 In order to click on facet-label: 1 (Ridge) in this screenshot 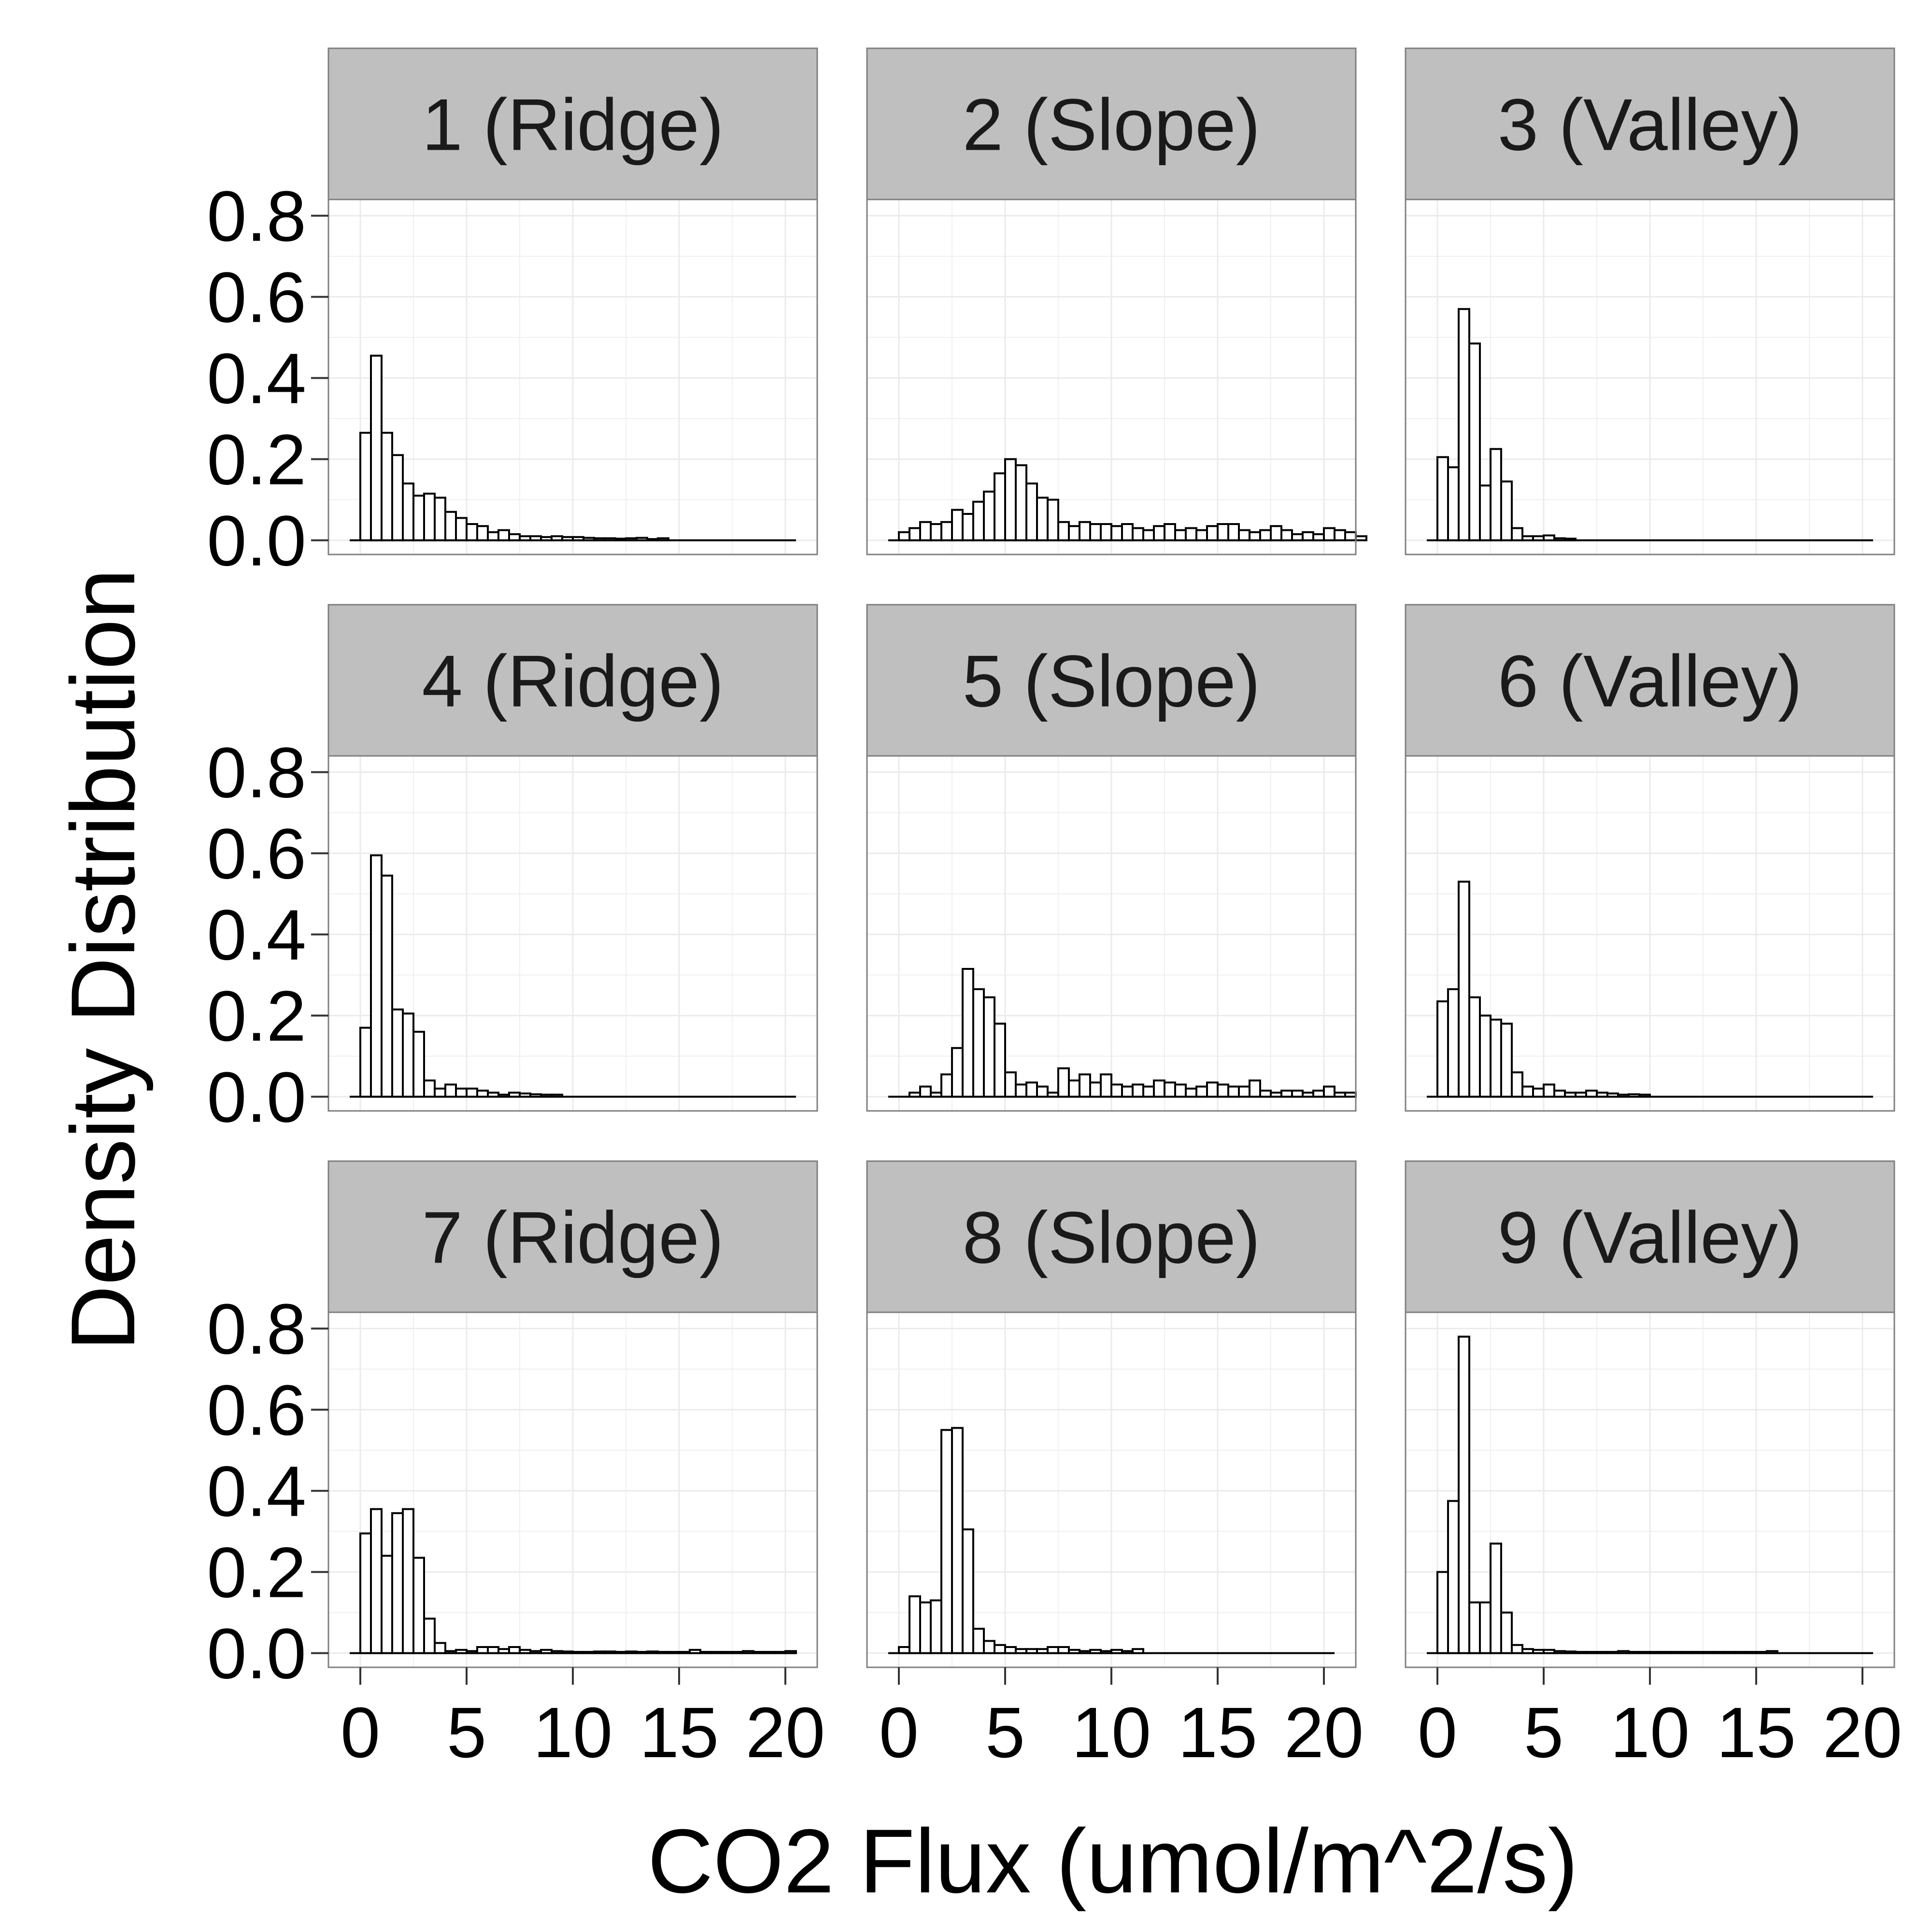, I will do `click(573, 125)`.